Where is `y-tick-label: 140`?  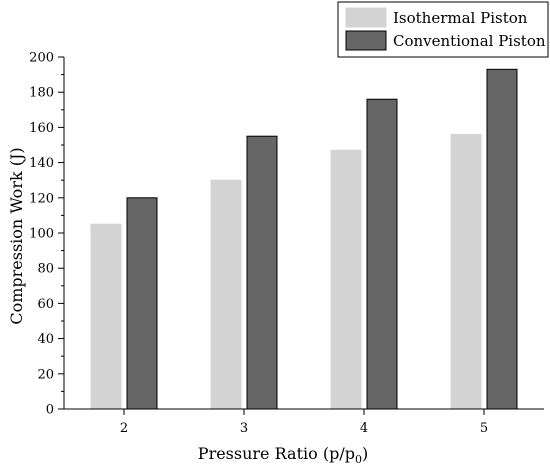
y-tick-label: 140 is located at coordinates (41, 163).